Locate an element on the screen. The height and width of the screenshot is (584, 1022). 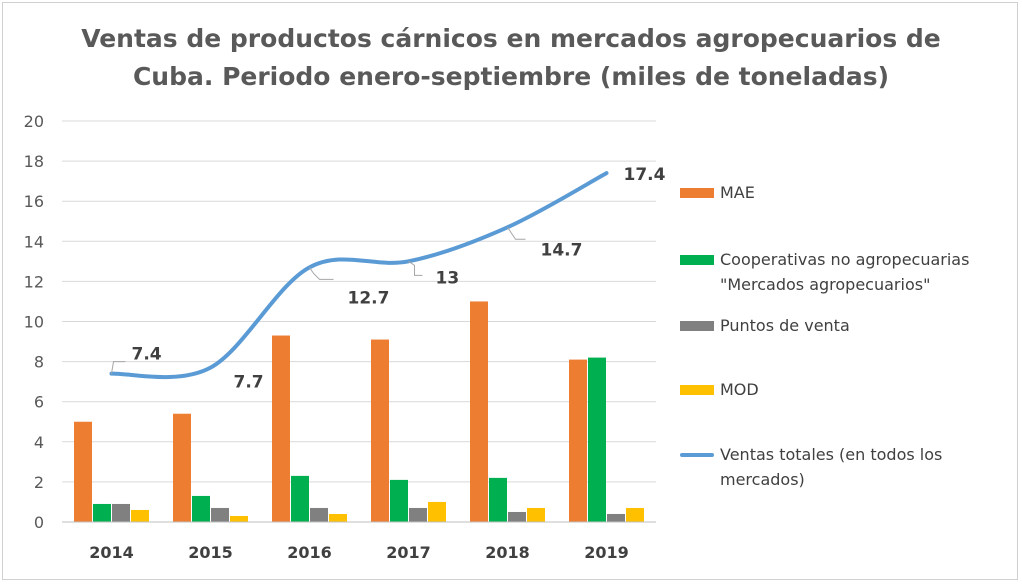
x-tick-label: 2015 is located at coordinates (210, 552).